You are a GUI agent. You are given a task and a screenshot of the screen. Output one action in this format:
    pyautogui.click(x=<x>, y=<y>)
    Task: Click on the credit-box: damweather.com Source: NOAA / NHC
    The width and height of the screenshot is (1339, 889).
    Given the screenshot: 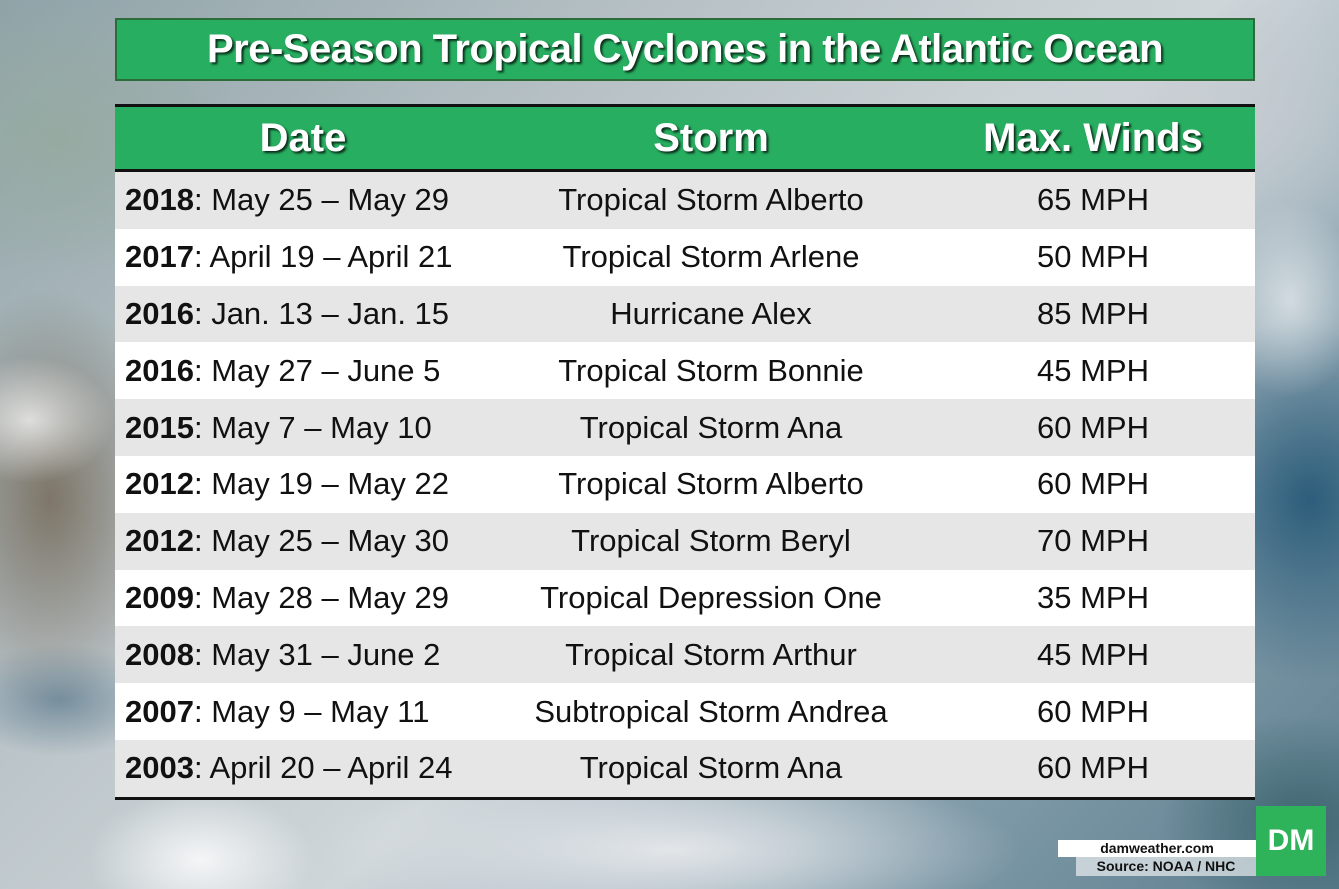 What is the action you would take?
    pyautogui.click(x=1157, y=858)
    